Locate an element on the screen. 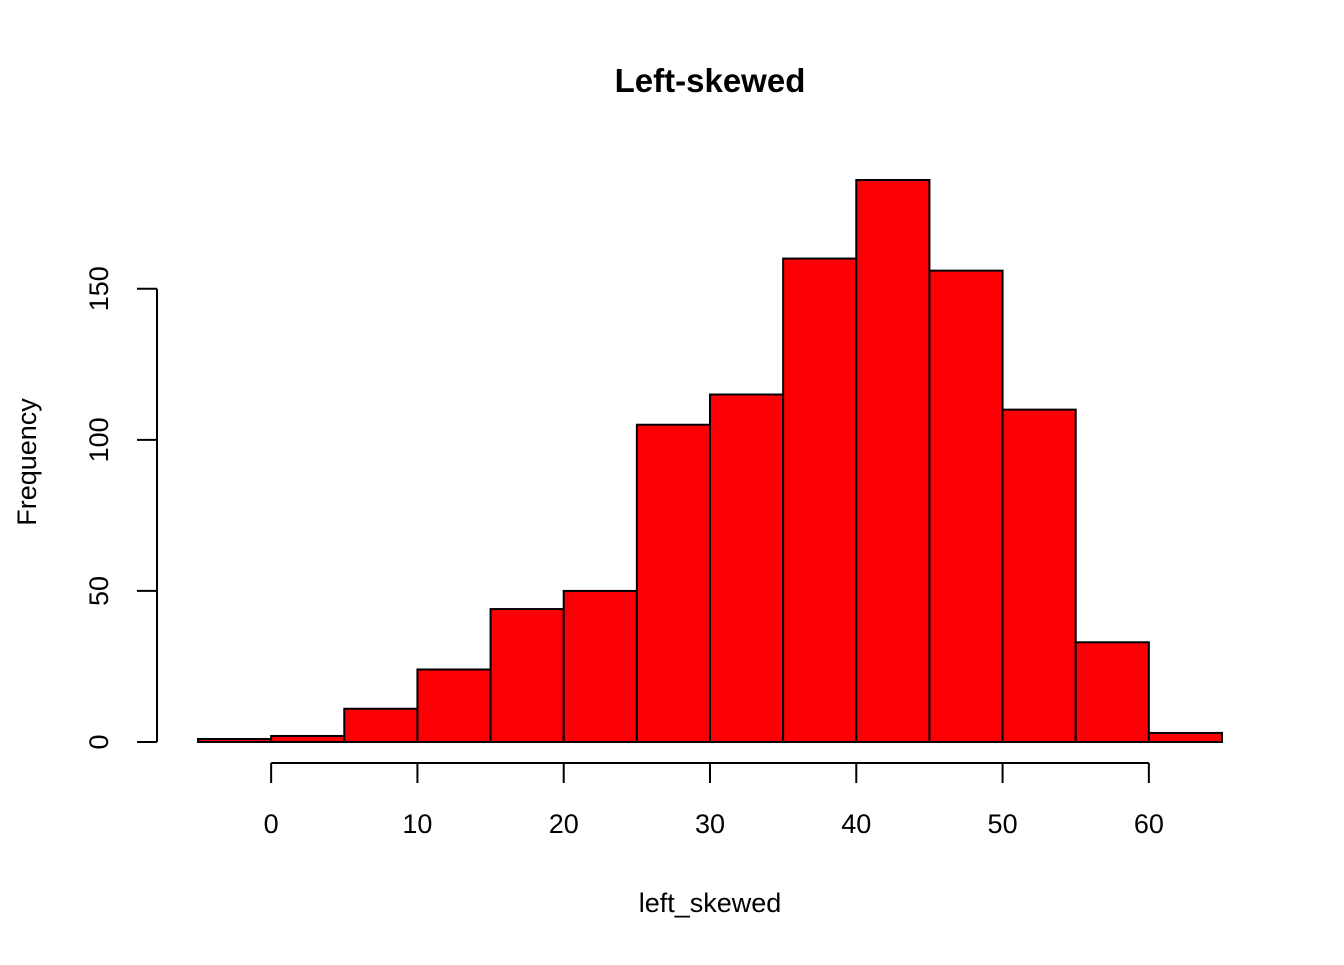 Image resolution: width=1344 pixels, height=965 pixels. x-tick-label-50: 50 is located at coordinates (1003, 824).